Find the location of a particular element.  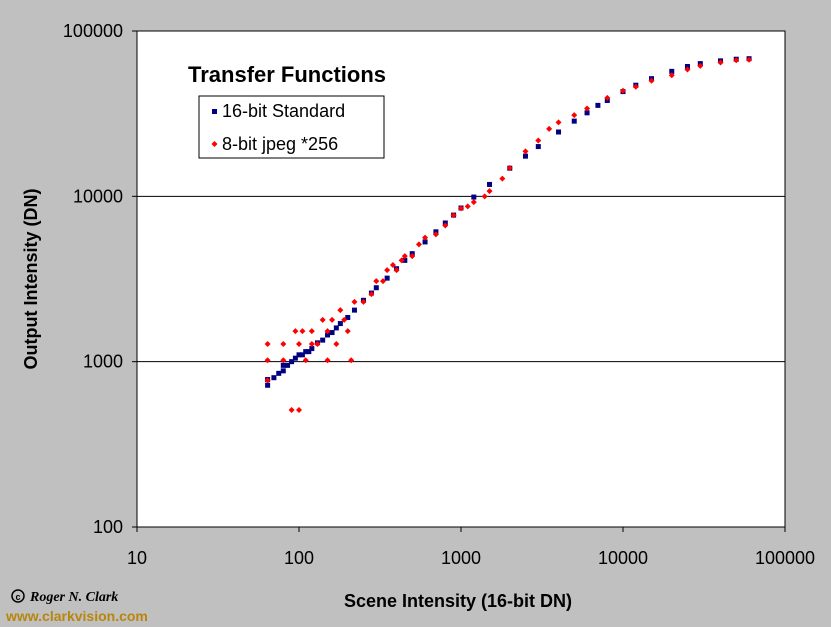

x-tick-label: 100000 is located at coordinates (785, 558).